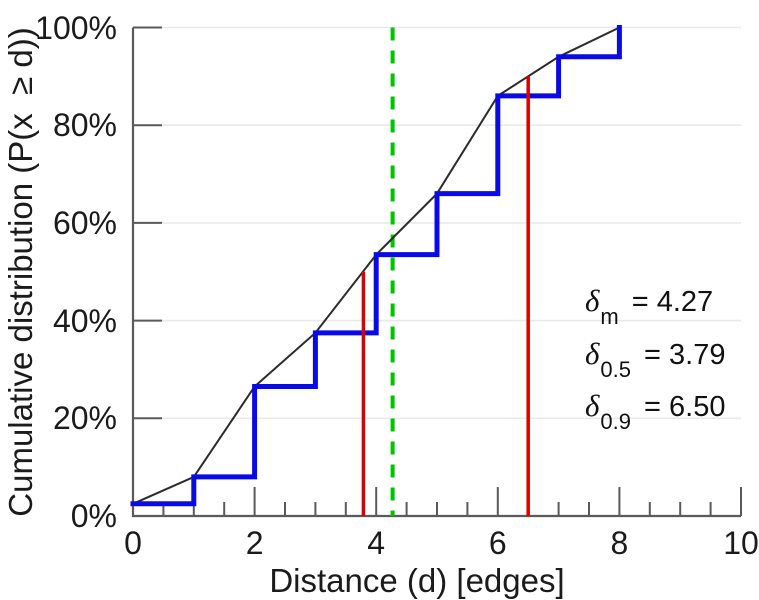 Image resolution: width=759 pixels, height=600 pixels. I want to click on annotation-delta-mean: δ m = 4.27, so click(649, 306).